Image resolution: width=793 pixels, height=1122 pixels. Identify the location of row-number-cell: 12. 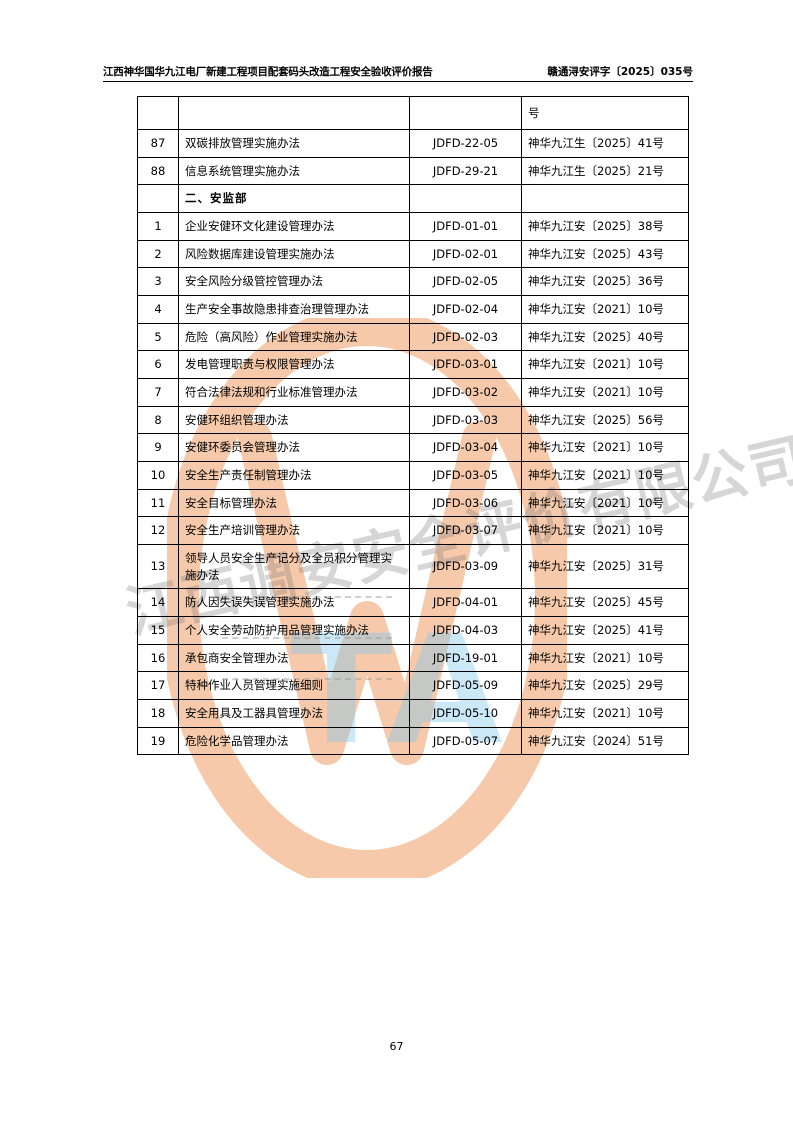
(158, 531).